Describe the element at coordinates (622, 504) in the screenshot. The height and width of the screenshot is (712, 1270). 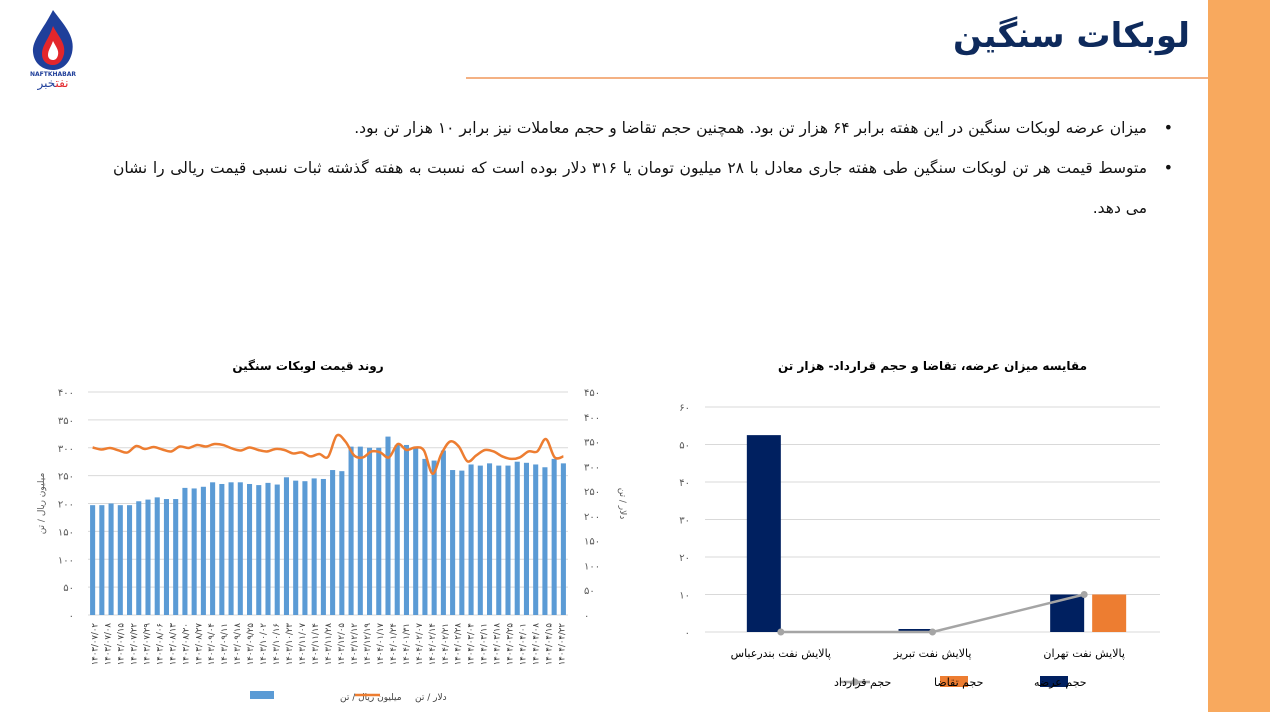
I see `y-axis-label-right: دلار / تن` at that location.